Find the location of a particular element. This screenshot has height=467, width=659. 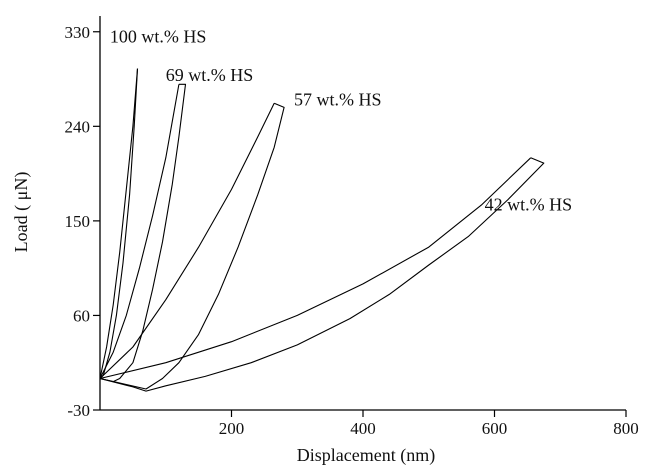

series-label: 100 wt.% HS is located at coordinates (158, 36).